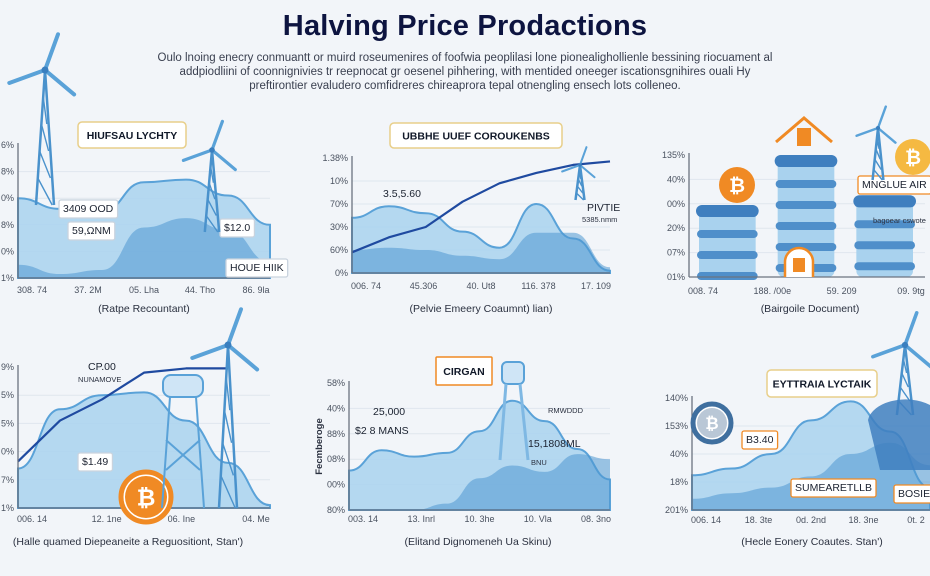  I want to click on annotation-label: RMWDDD, so click(566, 410).